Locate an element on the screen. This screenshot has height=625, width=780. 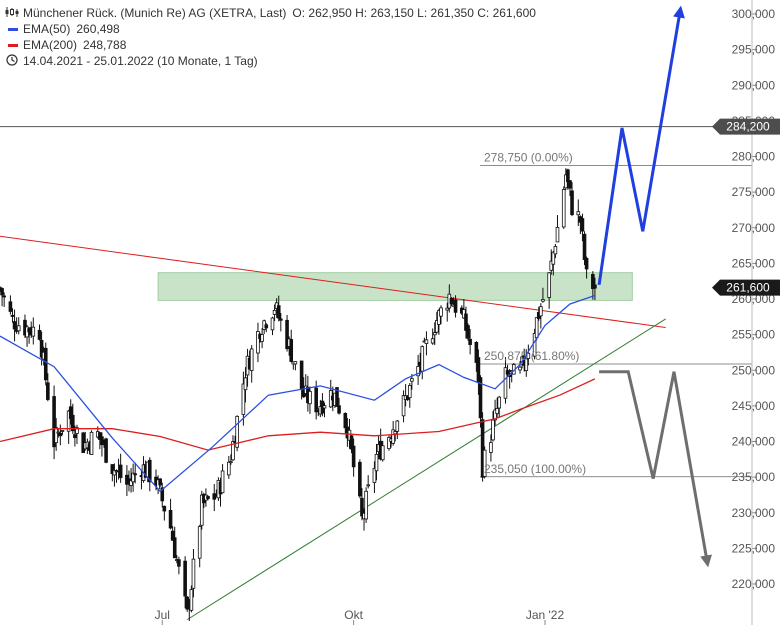
support-zone-rect is located at coordinates (395, 286).